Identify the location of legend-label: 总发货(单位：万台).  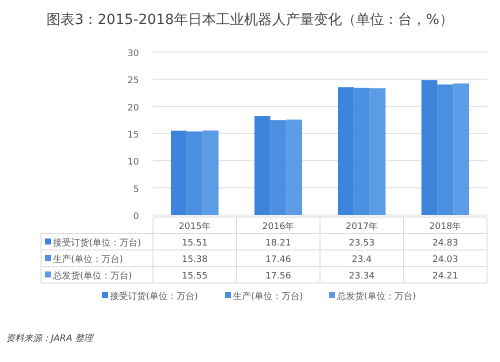
(376, 296).